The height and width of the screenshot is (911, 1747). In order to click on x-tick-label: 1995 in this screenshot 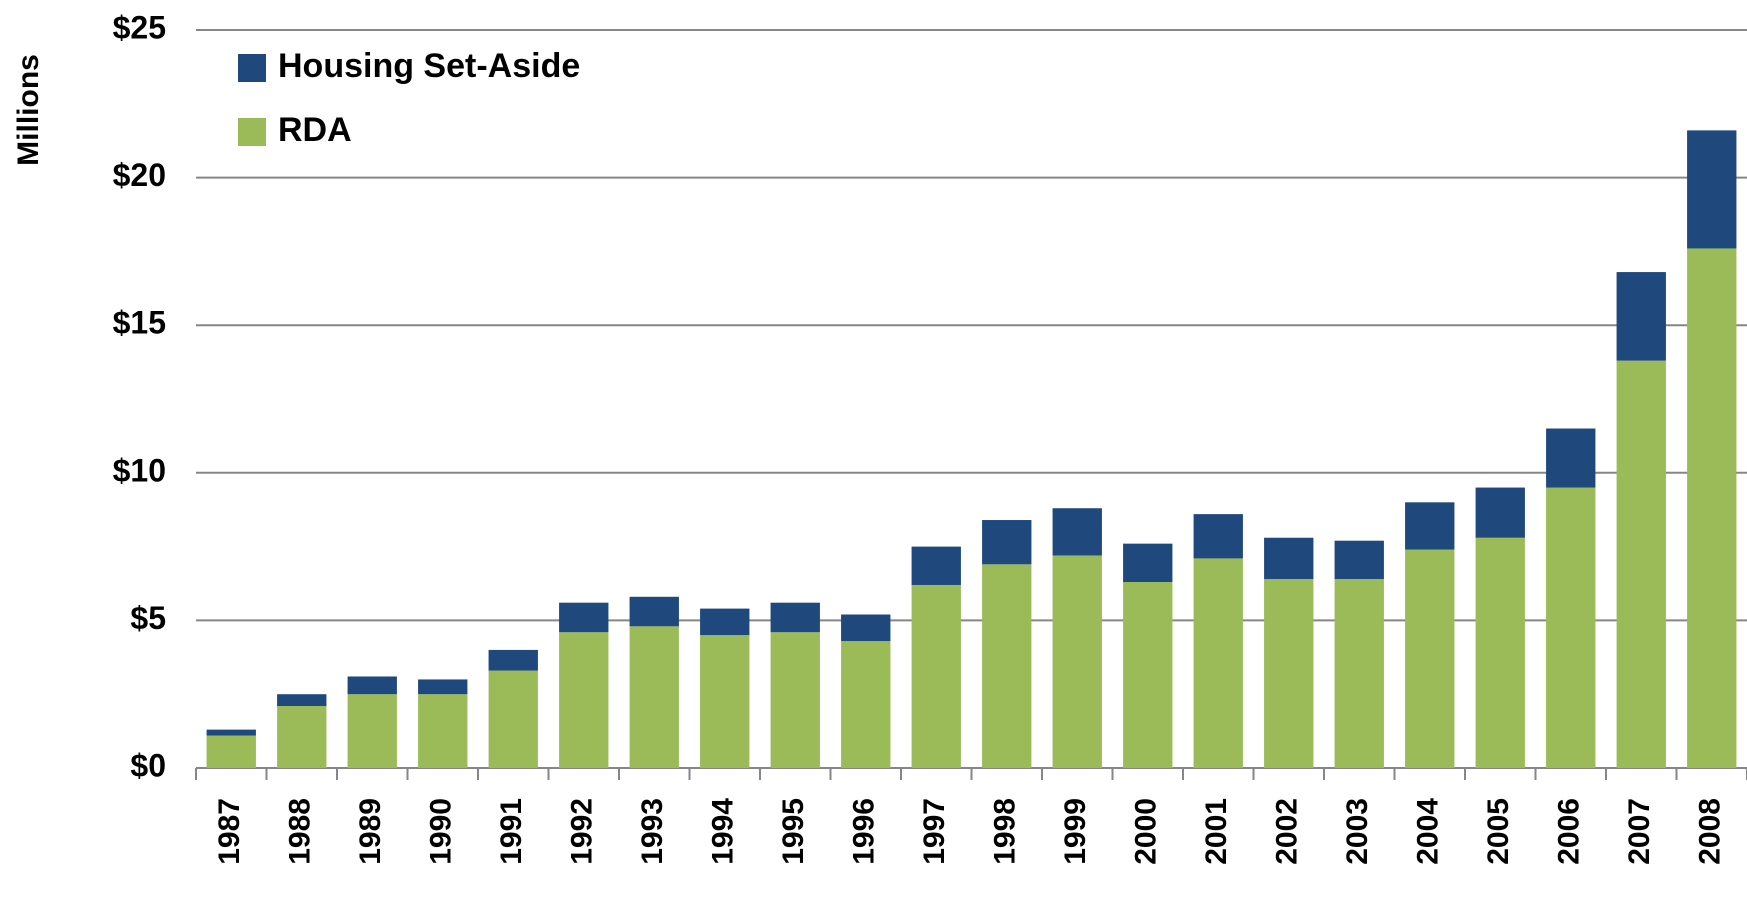, I will do `click(793, 831)`.